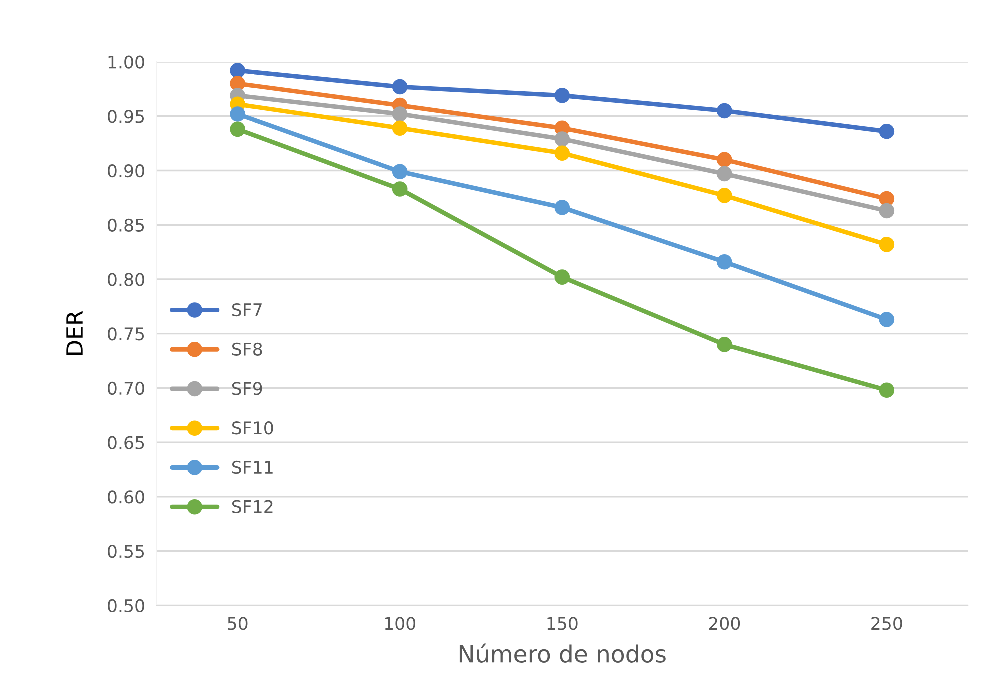 The image size is (998, 693). I want to click on y-axis-title: DER, so click(74, 333).